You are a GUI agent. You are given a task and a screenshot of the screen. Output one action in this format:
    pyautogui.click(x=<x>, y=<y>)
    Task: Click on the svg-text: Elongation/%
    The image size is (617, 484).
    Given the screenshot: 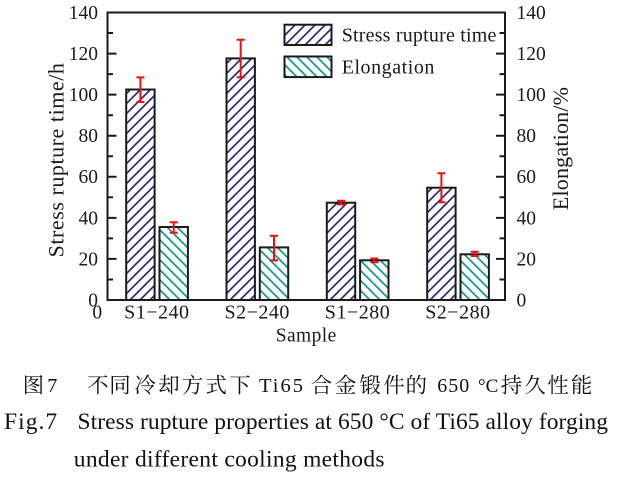 What is the action you would take?
    pyautogui.click(x=560, y=148)
    